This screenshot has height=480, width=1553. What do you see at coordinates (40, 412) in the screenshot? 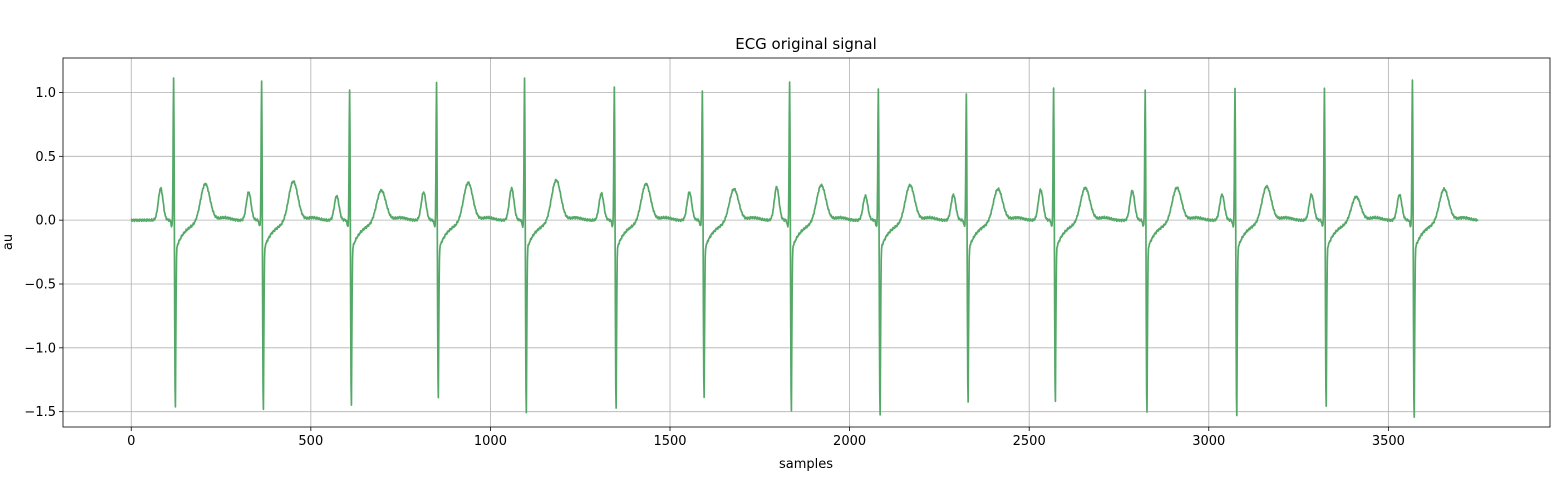
I see `y-tick-label: −1.5` at bounding box center [40, 412].